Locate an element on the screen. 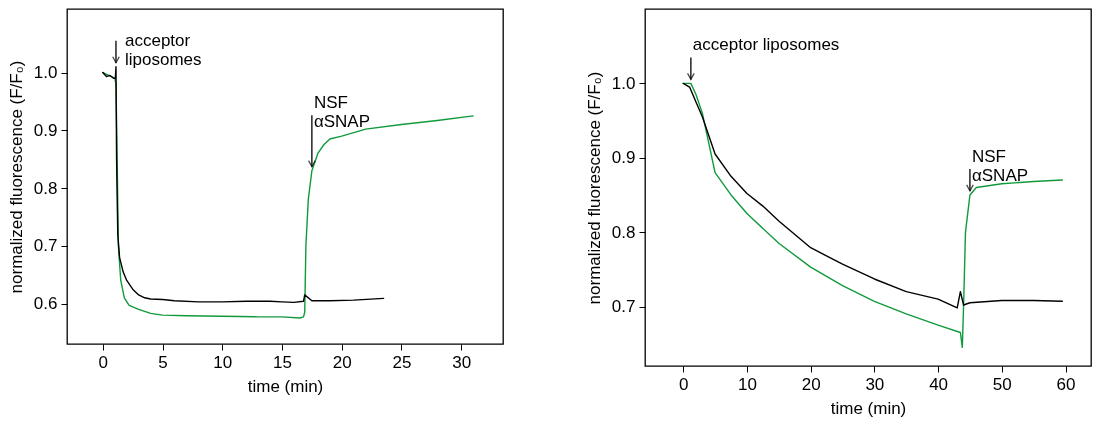 The width and height of the screenshot is (1120, 425). y-tick-label: 0.6 is located at coordinates (45, 304).